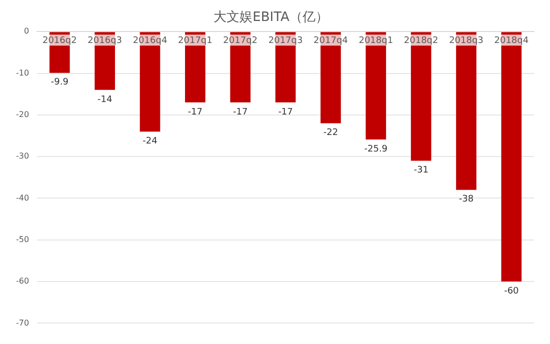 This screenshot has height=344, width=550. Describe the element at coordinates (27, 31) in the screenshot. I see `y-tick-label: 0` at that location.